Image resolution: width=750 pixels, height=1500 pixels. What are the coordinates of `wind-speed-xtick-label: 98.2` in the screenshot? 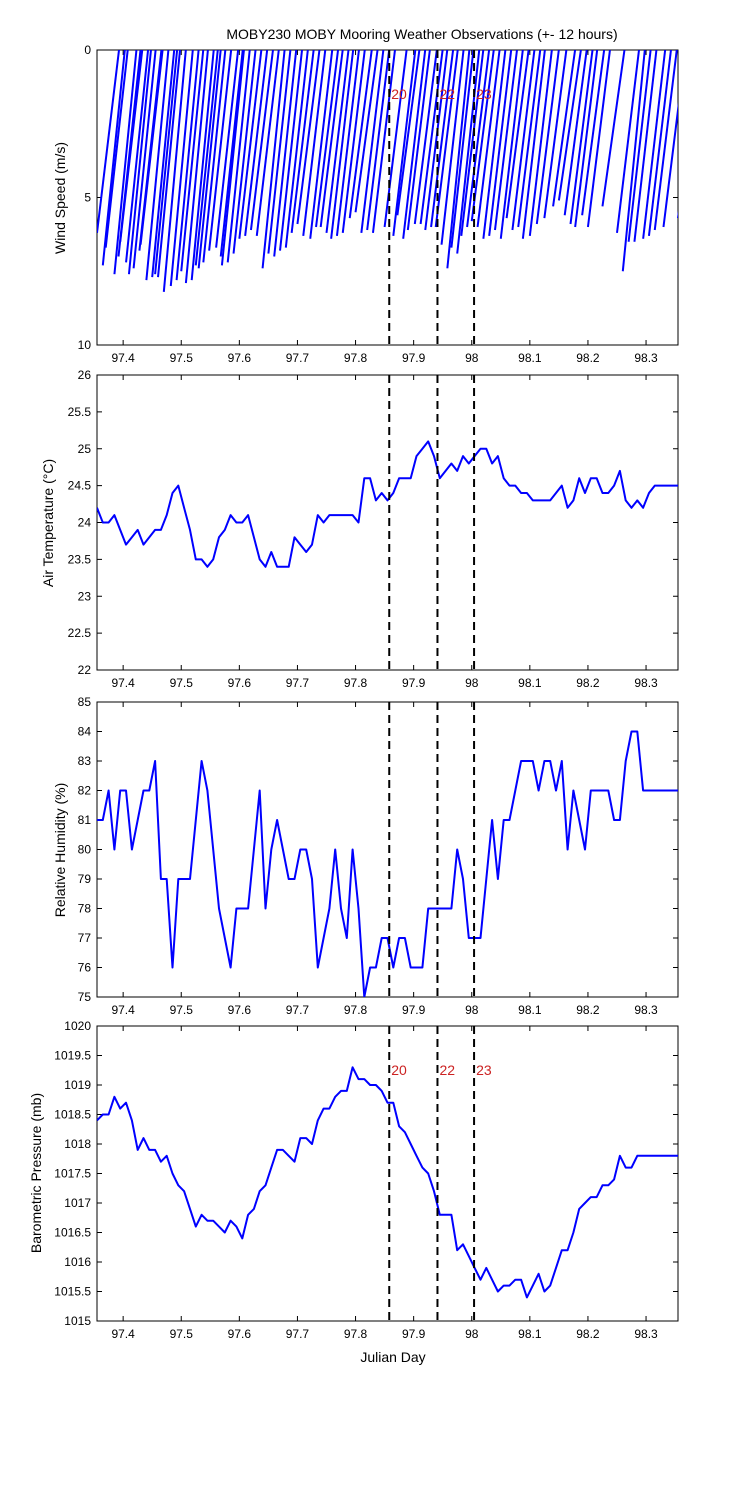 It's located at (588, 358).